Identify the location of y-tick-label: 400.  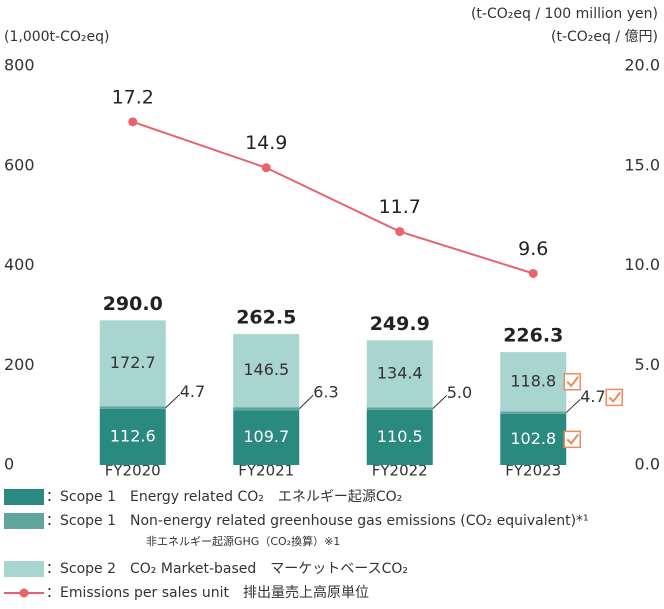
(19, 264).